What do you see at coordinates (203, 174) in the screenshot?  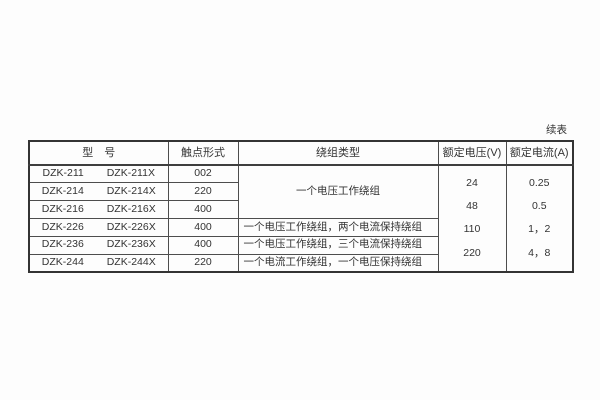 I see `contact-form-cell: 002` at bounding box center [203, 174].